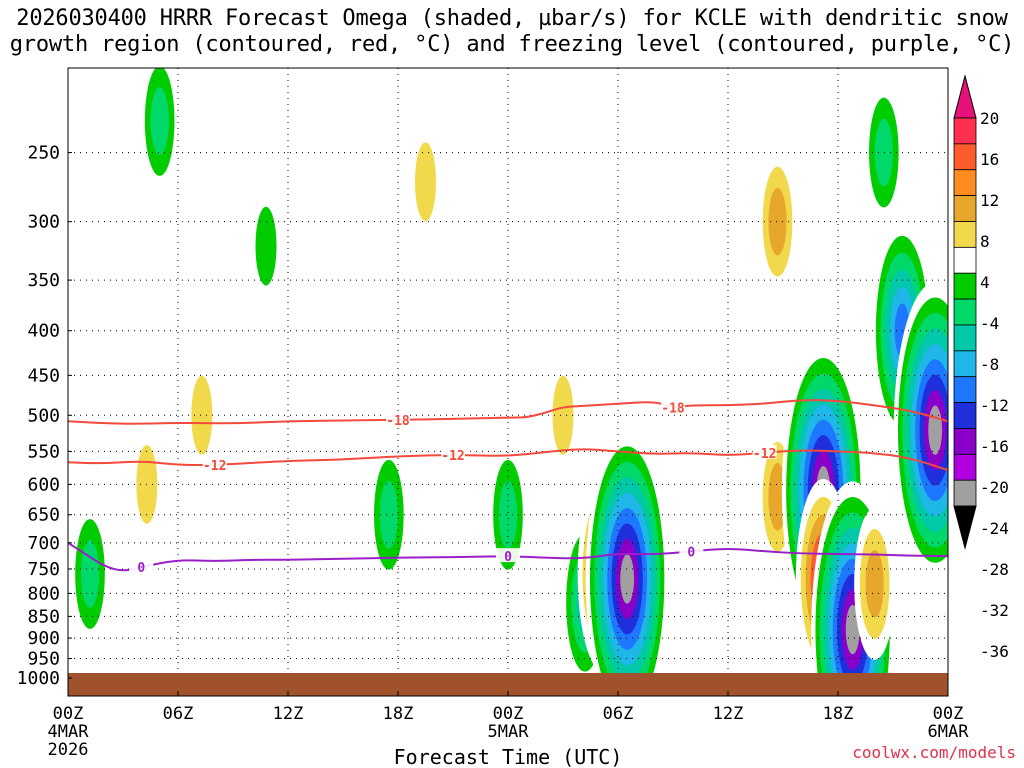  Describe the element at coordinates (43, 659) in the screenshot. I see `y-tick-950: 950` at that location.